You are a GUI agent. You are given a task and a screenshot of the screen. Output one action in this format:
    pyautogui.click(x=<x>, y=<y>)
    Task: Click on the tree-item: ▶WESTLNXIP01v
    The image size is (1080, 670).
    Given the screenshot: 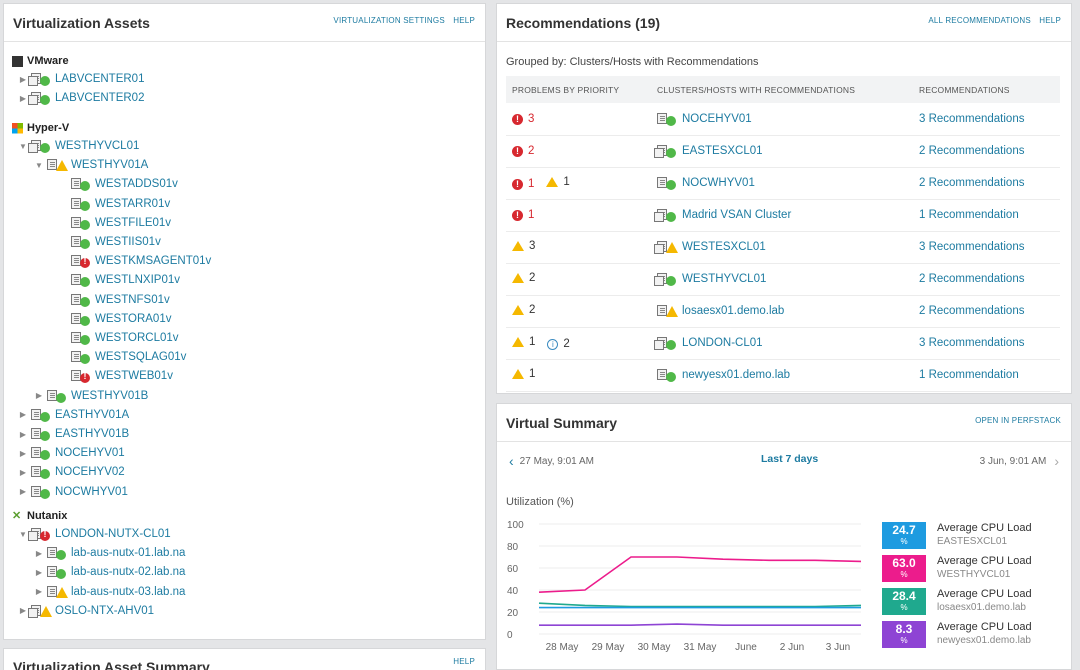 What is the action you would take?
    pyautogui.click(x=119, y=280)
    